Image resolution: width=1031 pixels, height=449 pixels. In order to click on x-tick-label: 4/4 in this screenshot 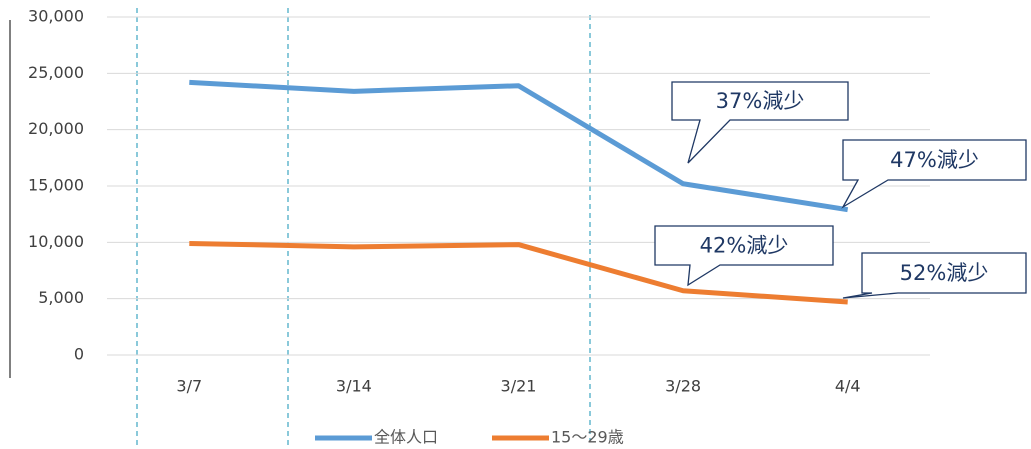, I will do `click(848, 386)`.